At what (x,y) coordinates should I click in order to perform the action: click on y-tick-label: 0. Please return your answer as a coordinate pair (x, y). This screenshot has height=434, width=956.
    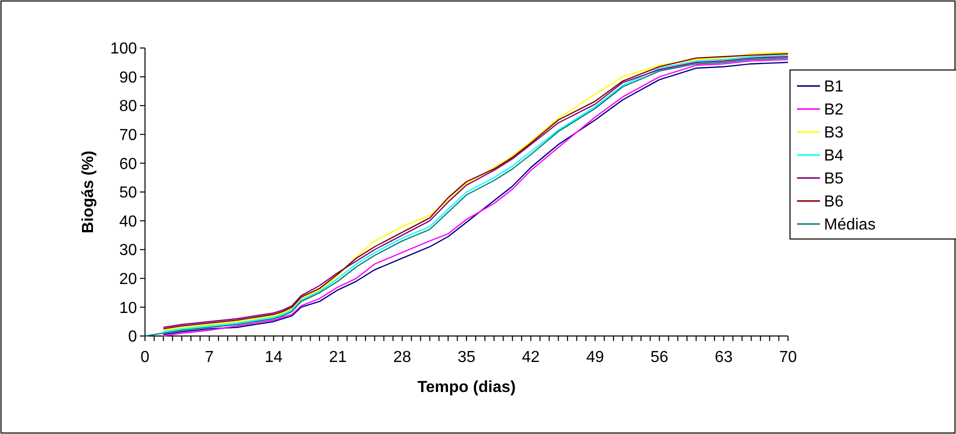
    Looking at the image, I should click on (133, 337).